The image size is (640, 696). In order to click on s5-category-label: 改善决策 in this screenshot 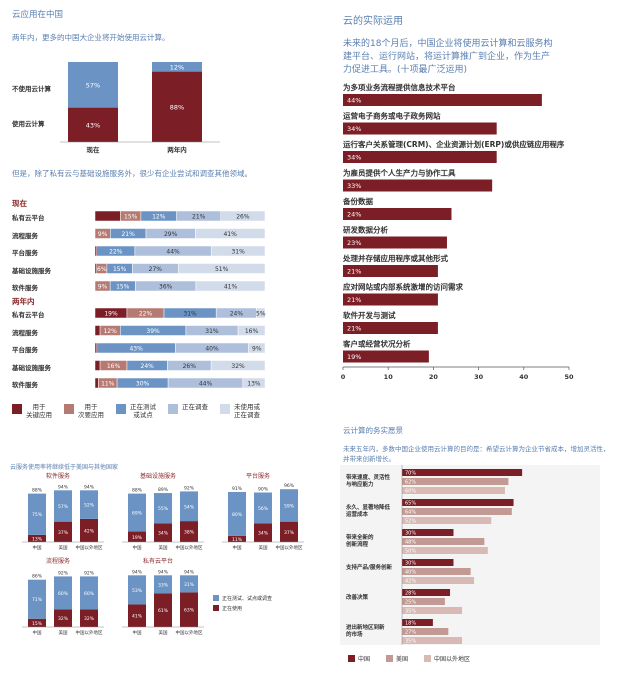, I will do `click(357, 597)`.